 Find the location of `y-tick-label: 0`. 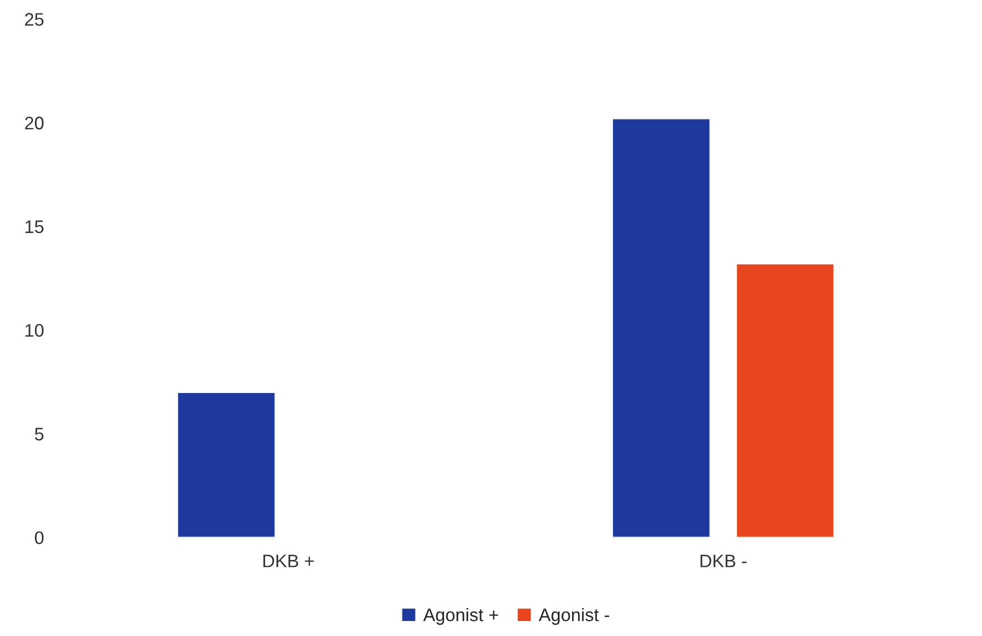

y-tick-label: 0 is located at coordinates (39, 537).